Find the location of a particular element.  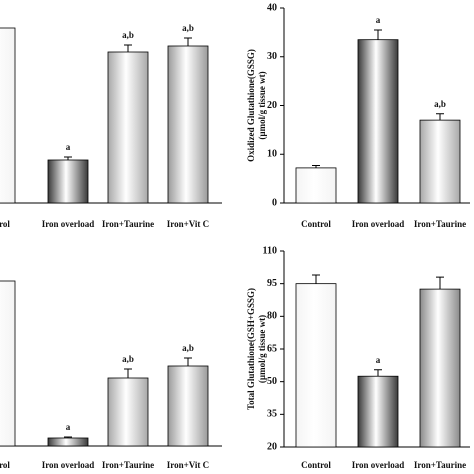

y-tick-label: 0 is located at coordinates (274, 202).